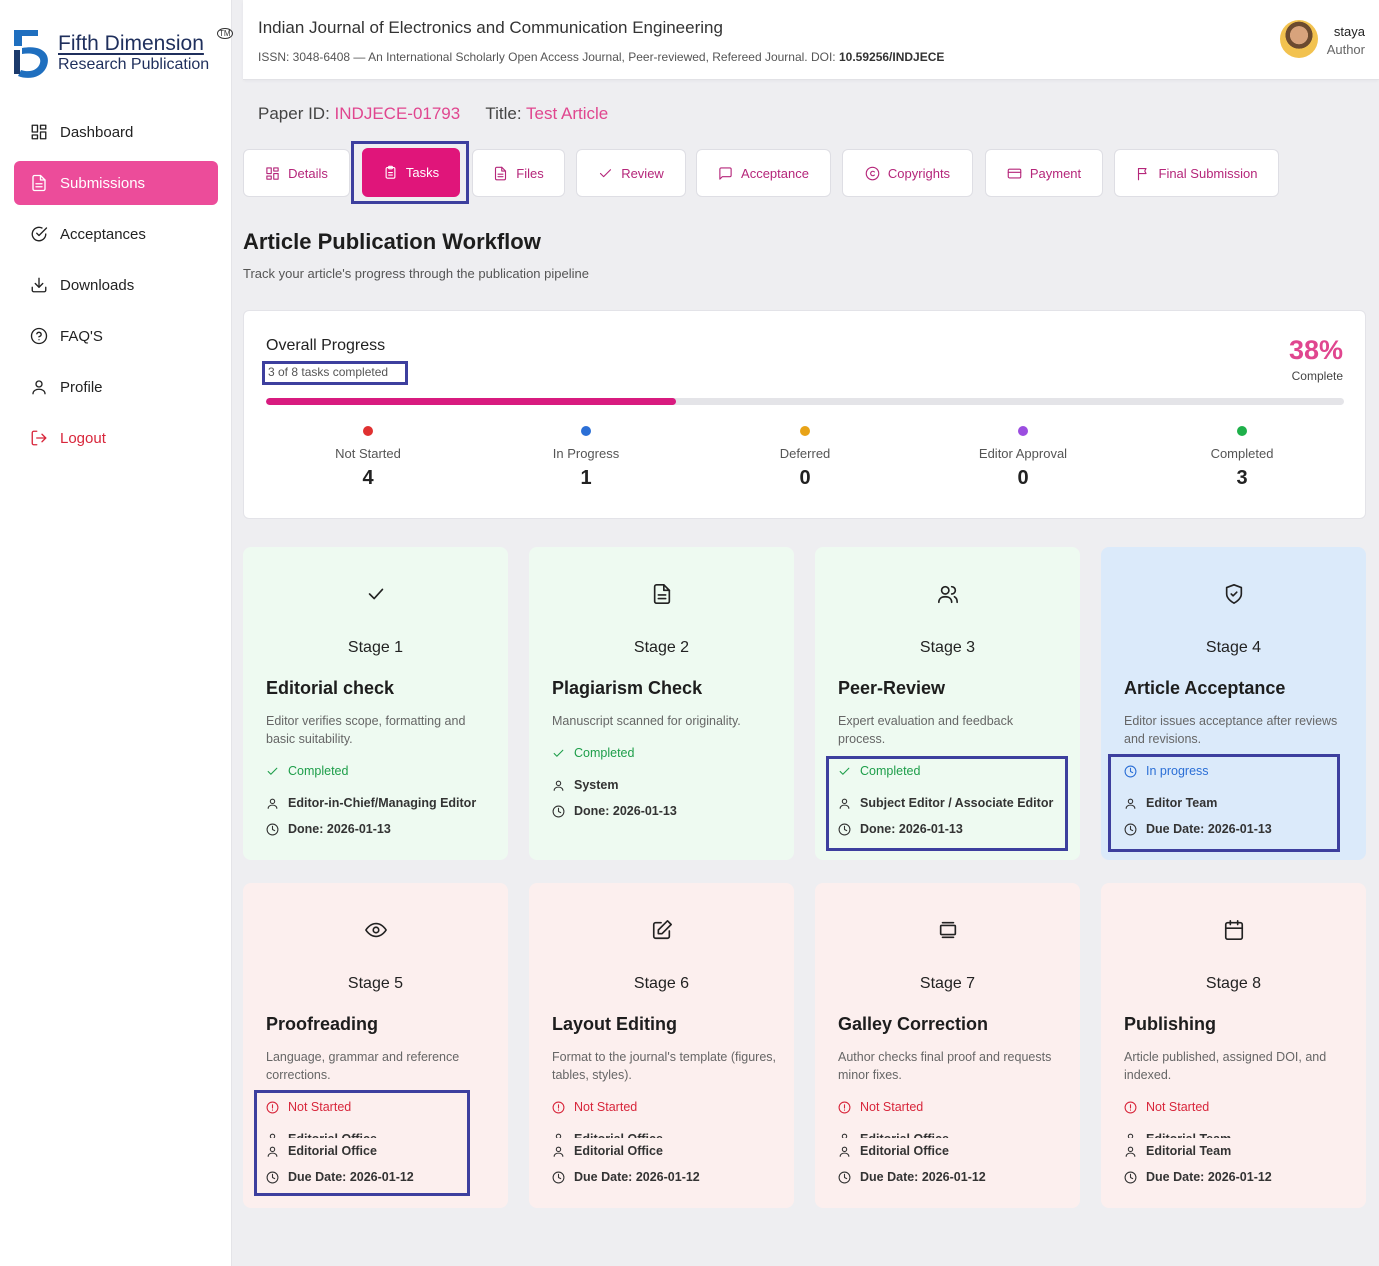  I want to click on tab-final-submission: Final Submission, so click(1196, 173).